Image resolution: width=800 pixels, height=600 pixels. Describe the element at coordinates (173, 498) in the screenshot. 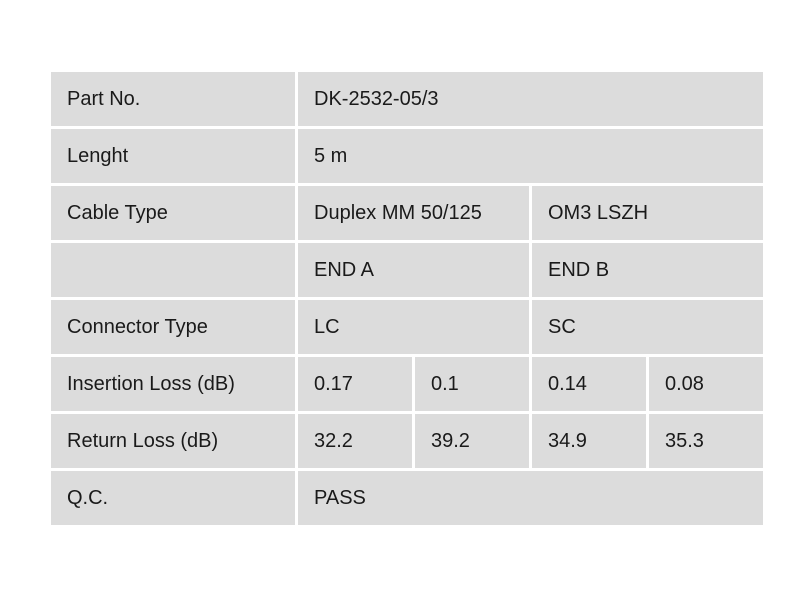

I see `qc-label: Q.C.` at that location.